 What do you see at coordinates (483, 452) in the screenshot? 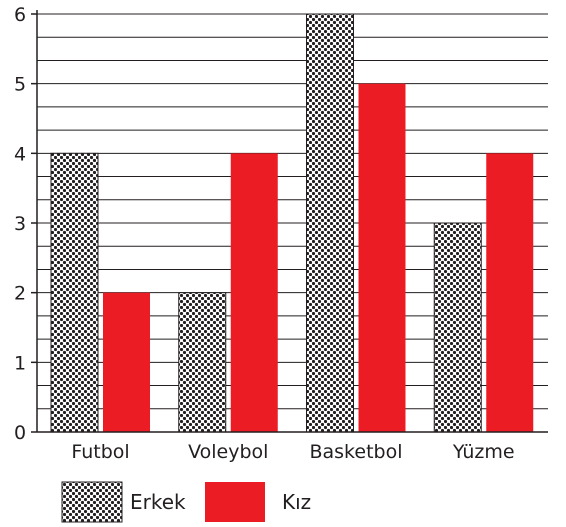
I see `x-tick-label: Yüzme` at bounding box center [483, 452].